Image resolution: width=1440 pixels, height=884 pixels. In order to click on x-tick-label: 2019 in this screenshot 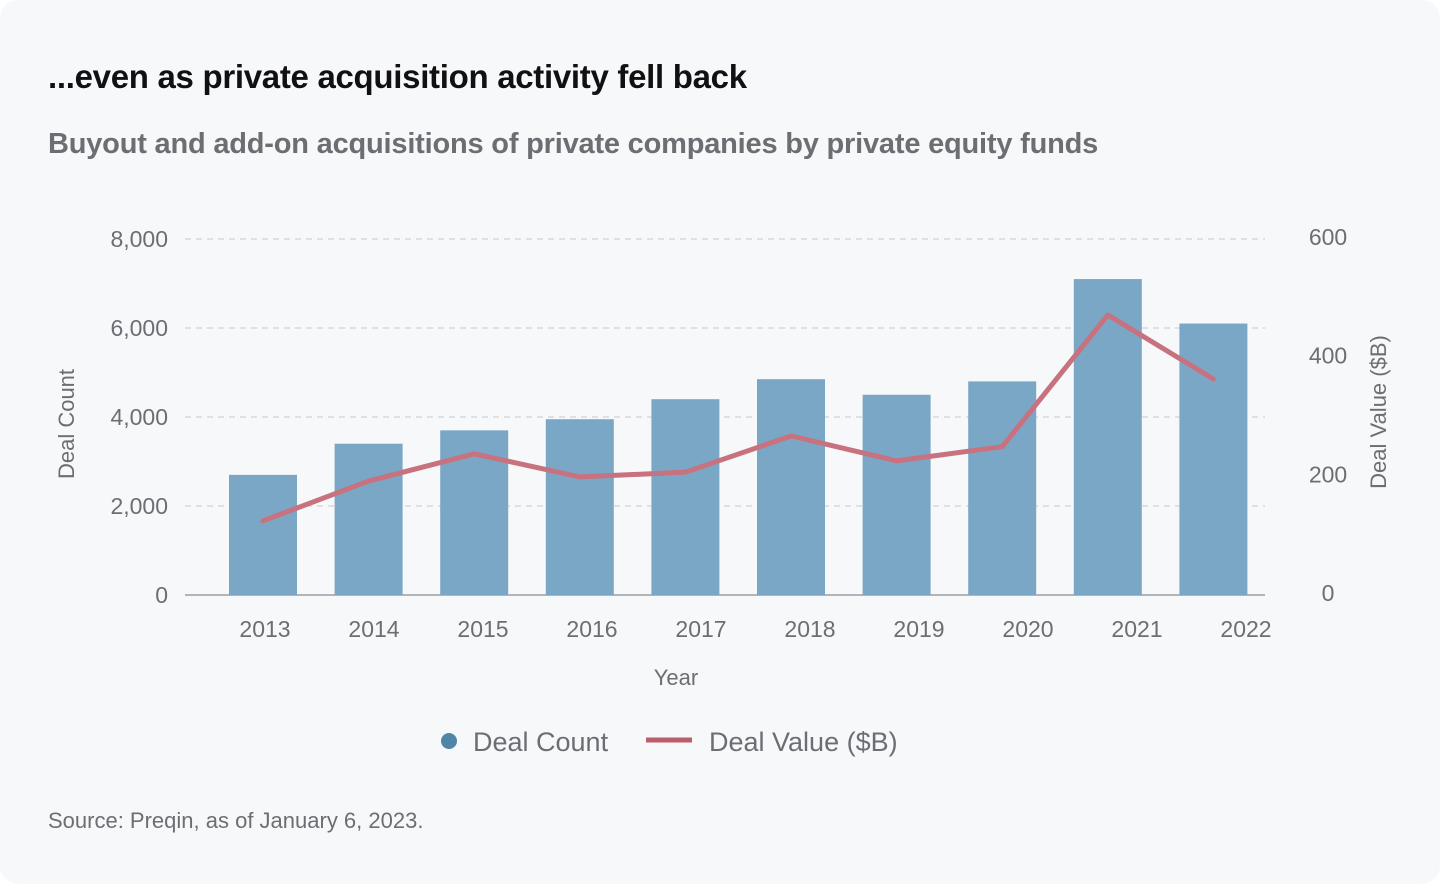, I will do `click(918, 629)`.